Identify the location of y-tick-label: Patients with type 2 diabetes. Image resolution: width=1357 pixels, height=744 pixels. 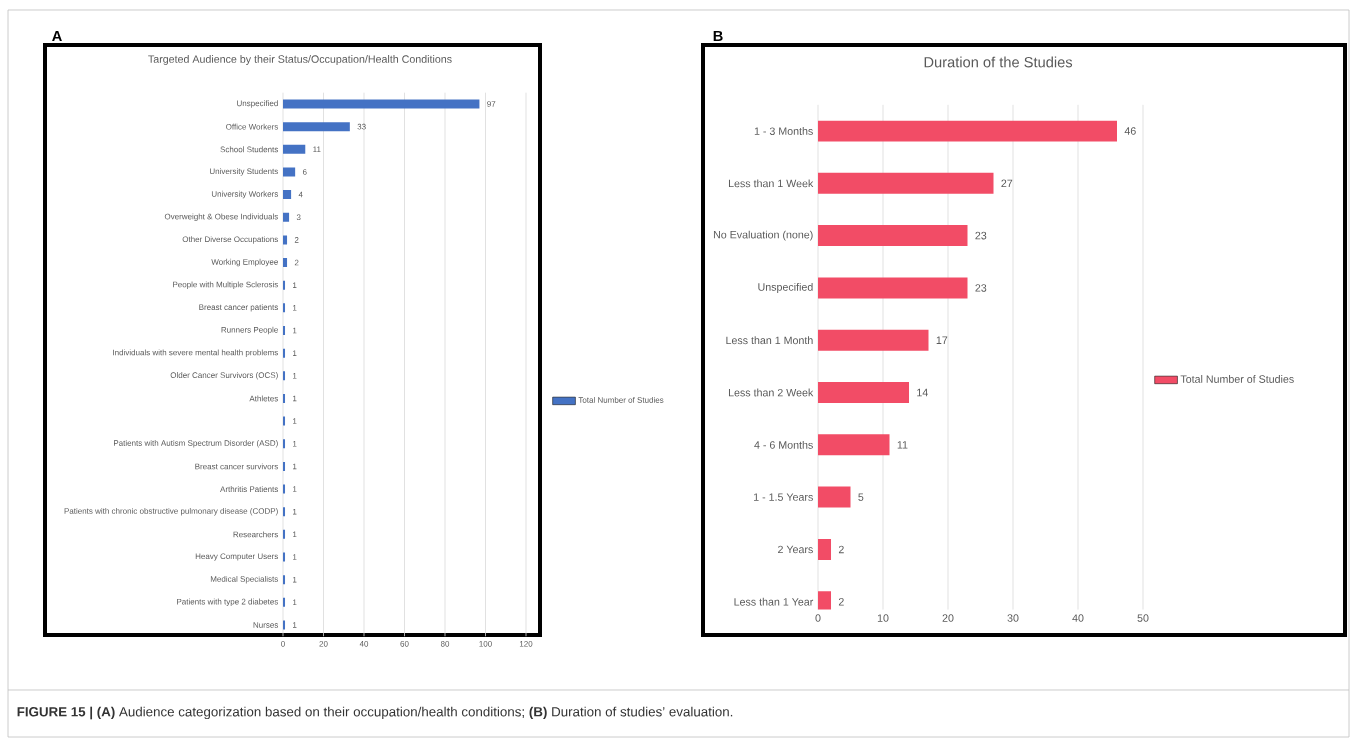
(227, 602).